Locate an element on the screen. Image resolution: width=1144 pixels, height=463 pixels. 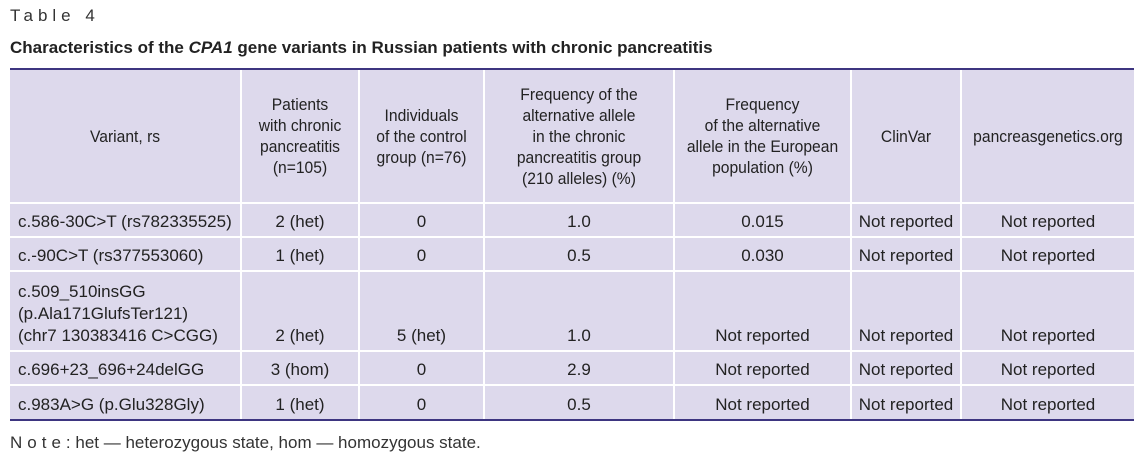
column-header-pancreasgenetics: pancreasgenetics.org is located at coordinates (1047, 136).